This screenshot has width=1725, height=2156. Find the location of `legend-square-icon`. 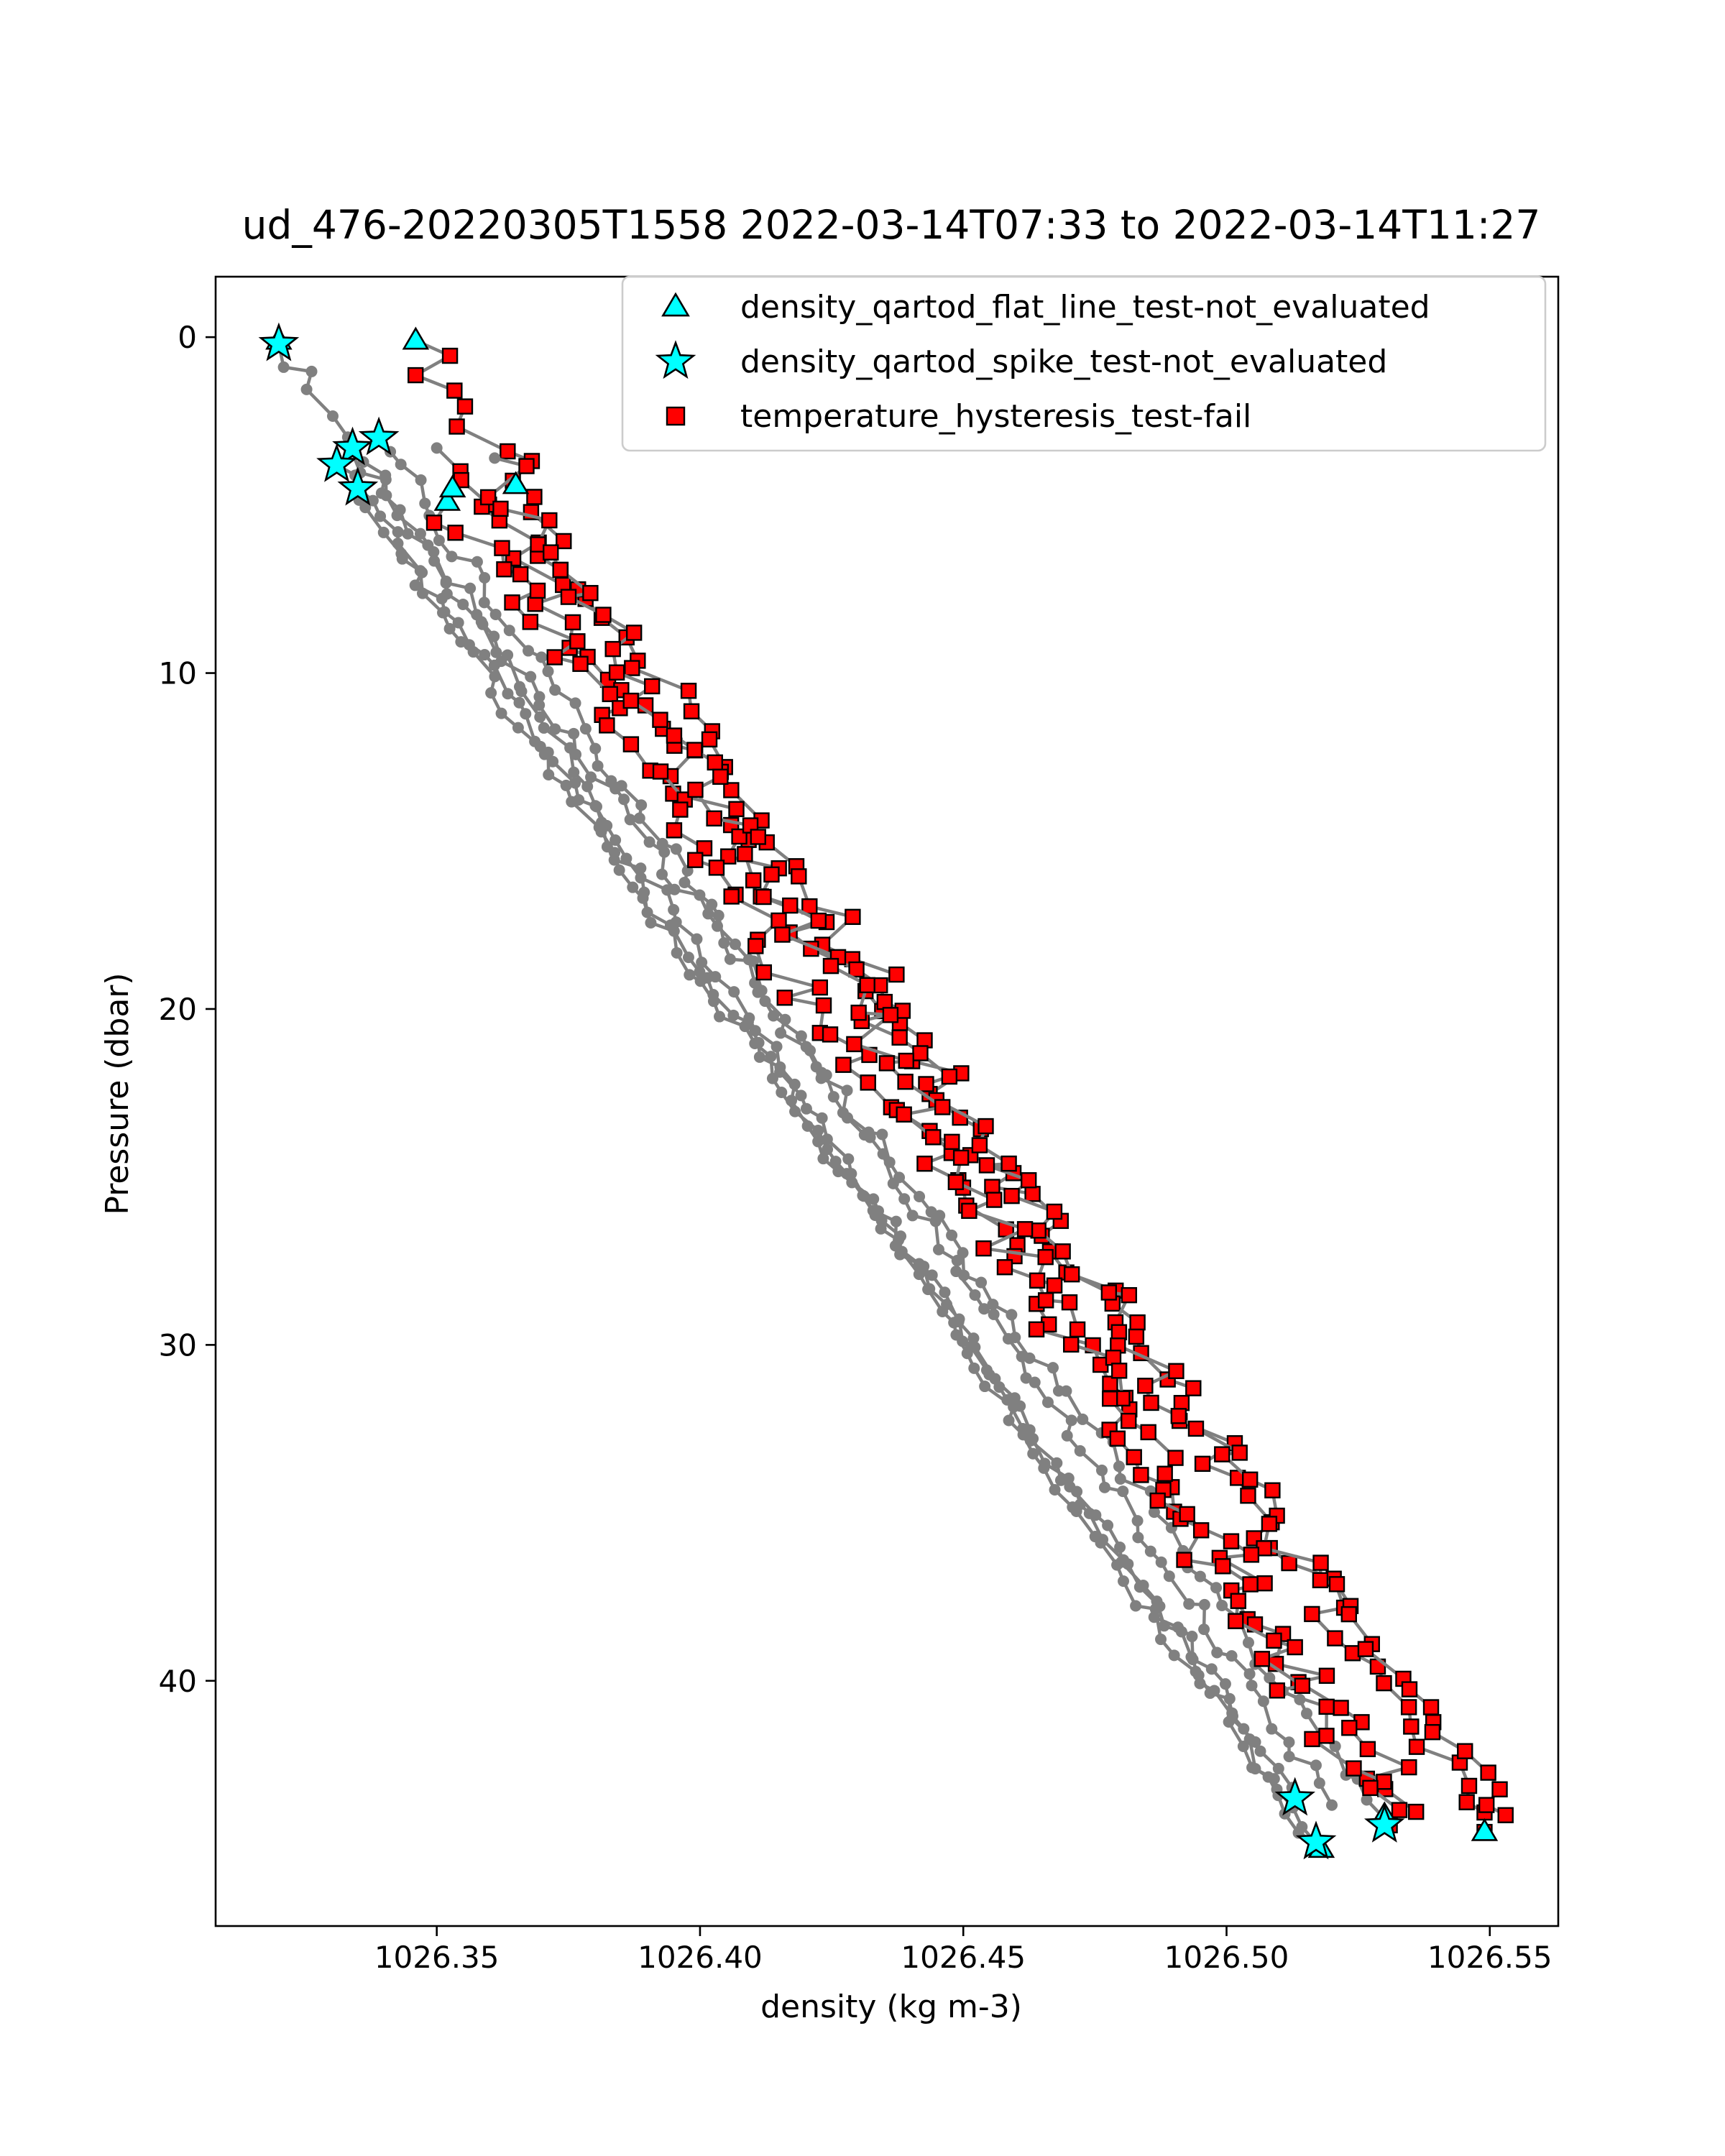

legend-square-icon is located at coordinates (676, 416).